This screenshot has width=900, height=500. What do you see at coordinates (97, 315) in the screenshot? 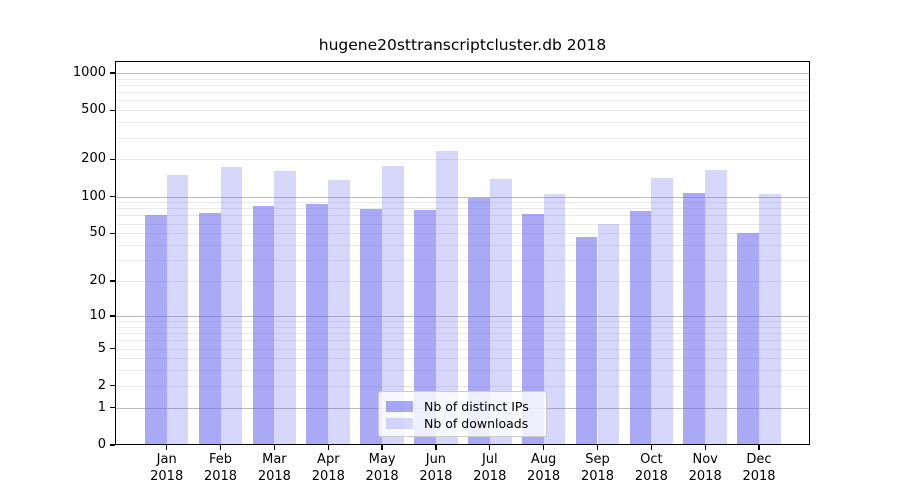
I see `y-tick-label: 10` at bounding box center [97, 315].